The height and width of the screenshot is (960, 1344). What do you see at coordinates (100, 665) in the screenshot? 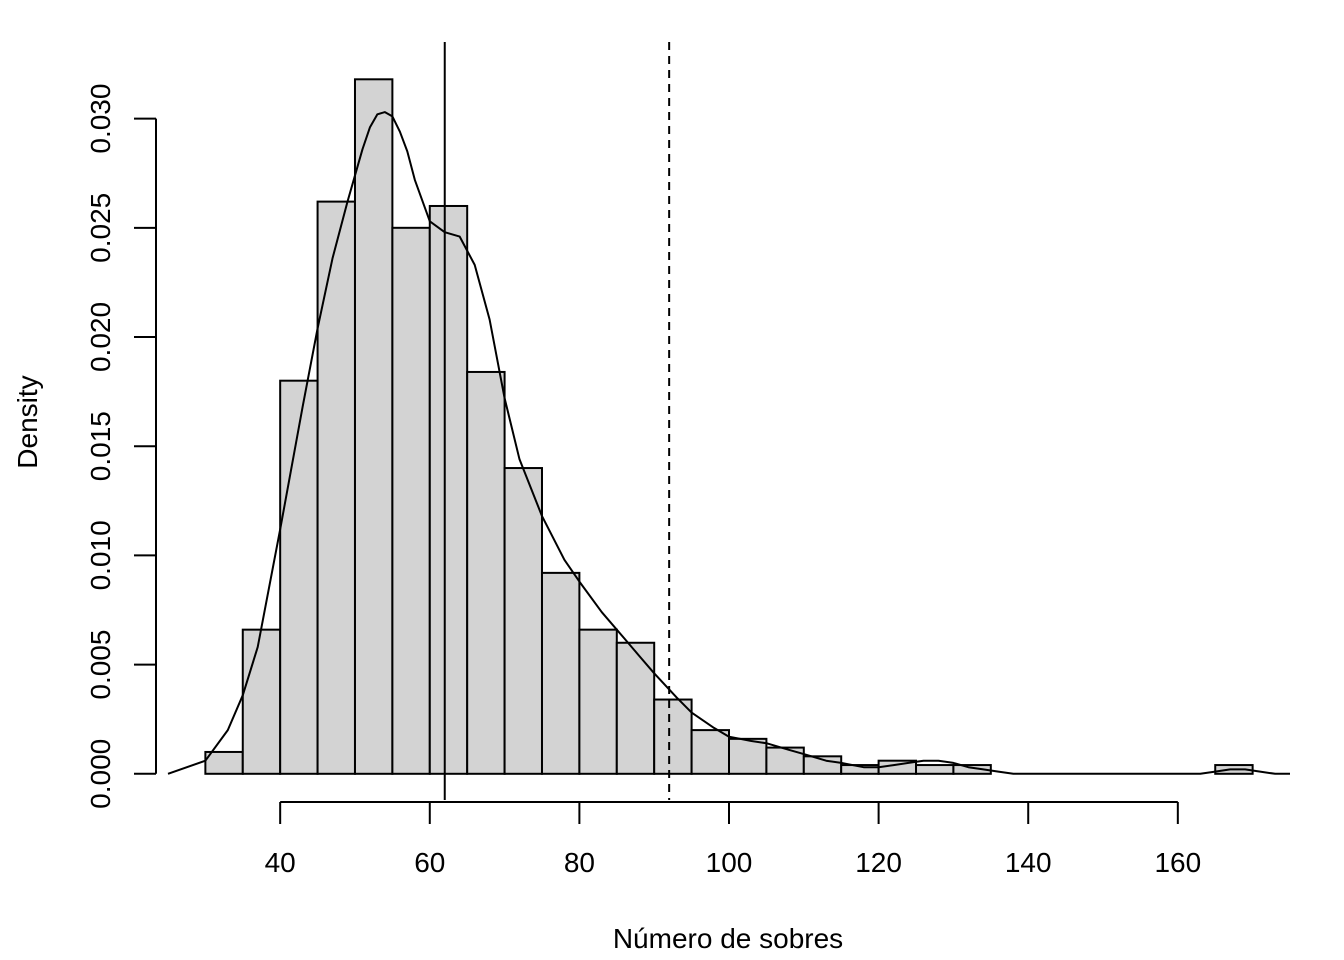
I see `y-tick-label: 0.005` at bounding box center [100, 665].